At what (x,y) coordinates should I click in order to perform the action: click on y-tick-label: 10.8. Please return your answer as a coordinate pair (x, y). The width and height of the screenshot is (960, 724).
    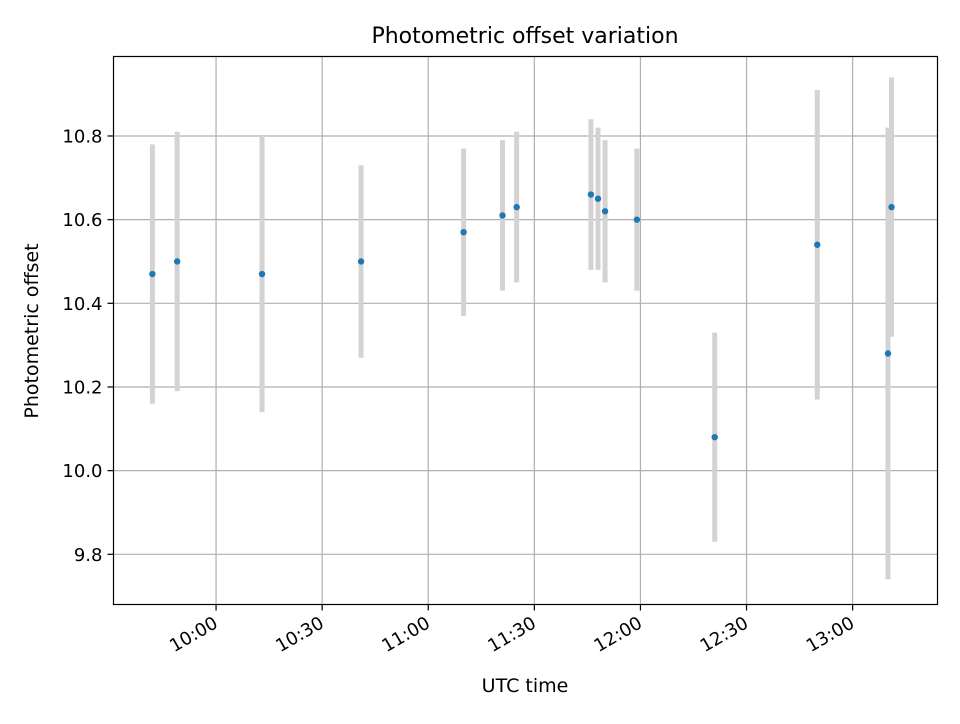
    Looking at the image, I should click on (82, 136).